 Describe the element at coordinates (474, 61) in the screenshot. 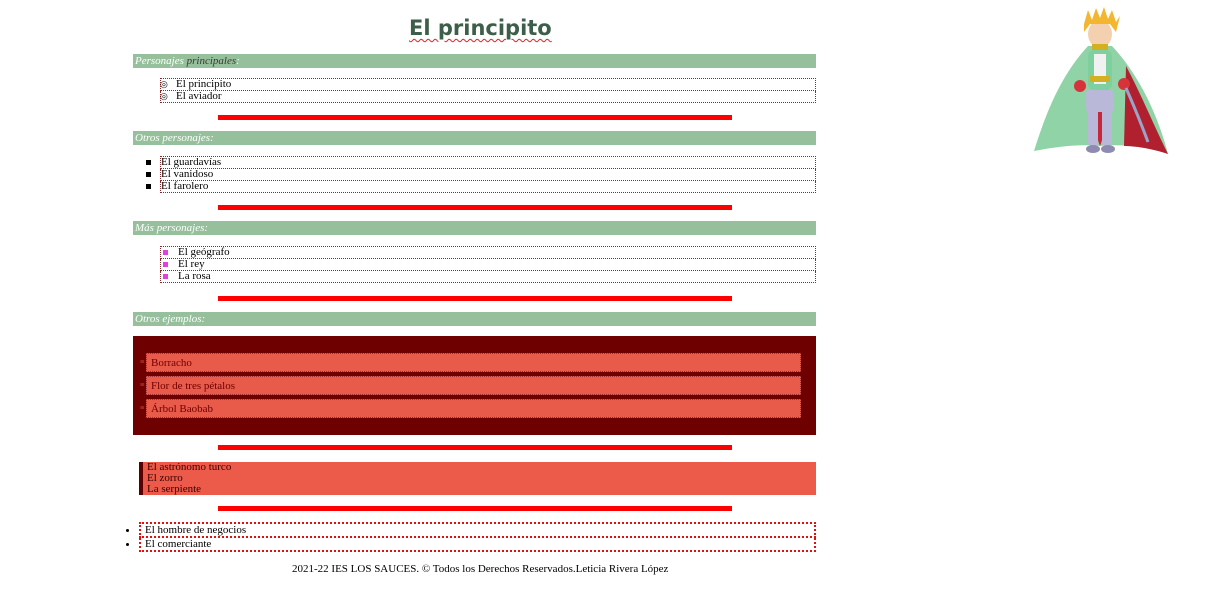

I see `section-heading-main: Personajes principales:` at that location.